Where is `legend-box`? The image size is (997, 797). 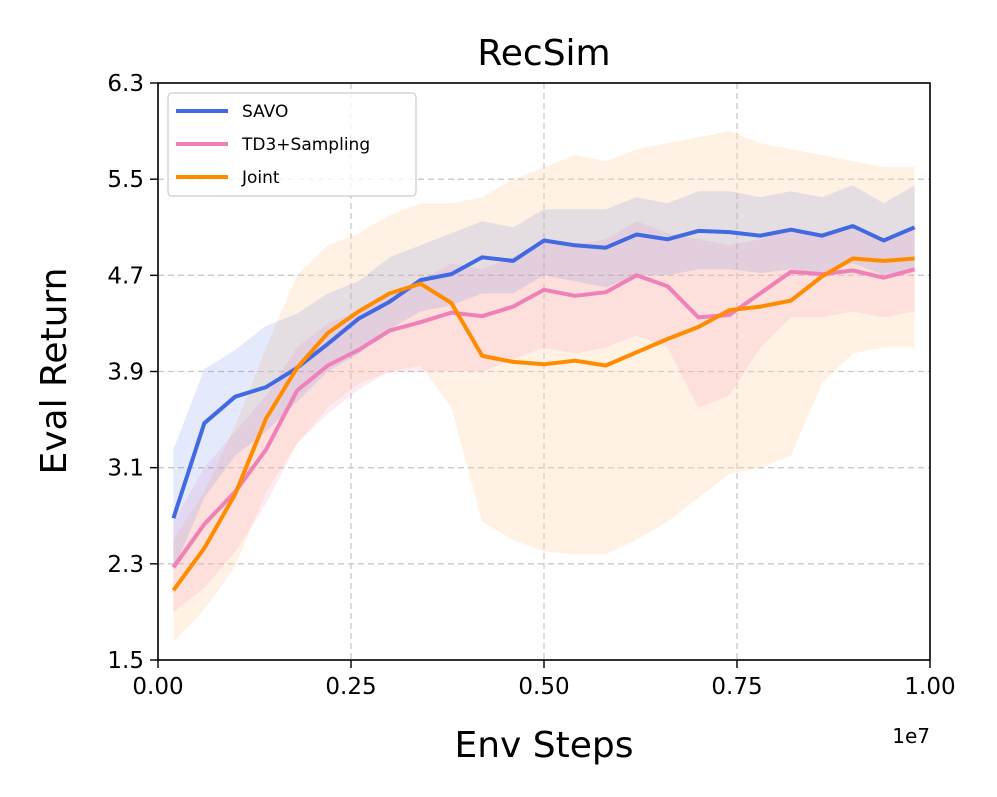 legend-box is located at coordinates (292, 144).